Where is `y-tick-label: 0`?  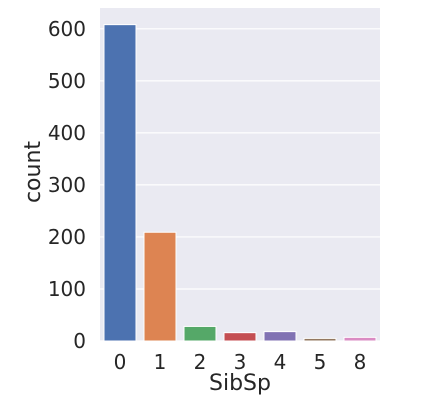
y-tick-label: 0 is located at coordinates (79, 341).